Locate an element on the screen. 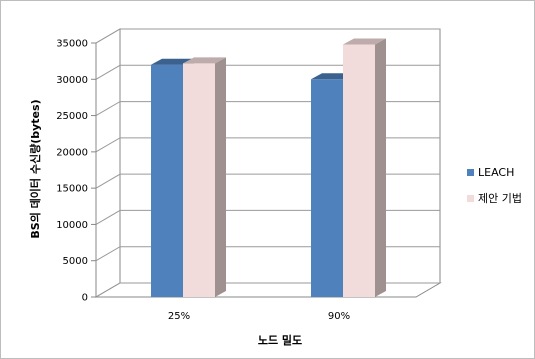 This screenshot has width=535, height=359. legend-label: 제안 기법 is located at coordinates (500, 198).